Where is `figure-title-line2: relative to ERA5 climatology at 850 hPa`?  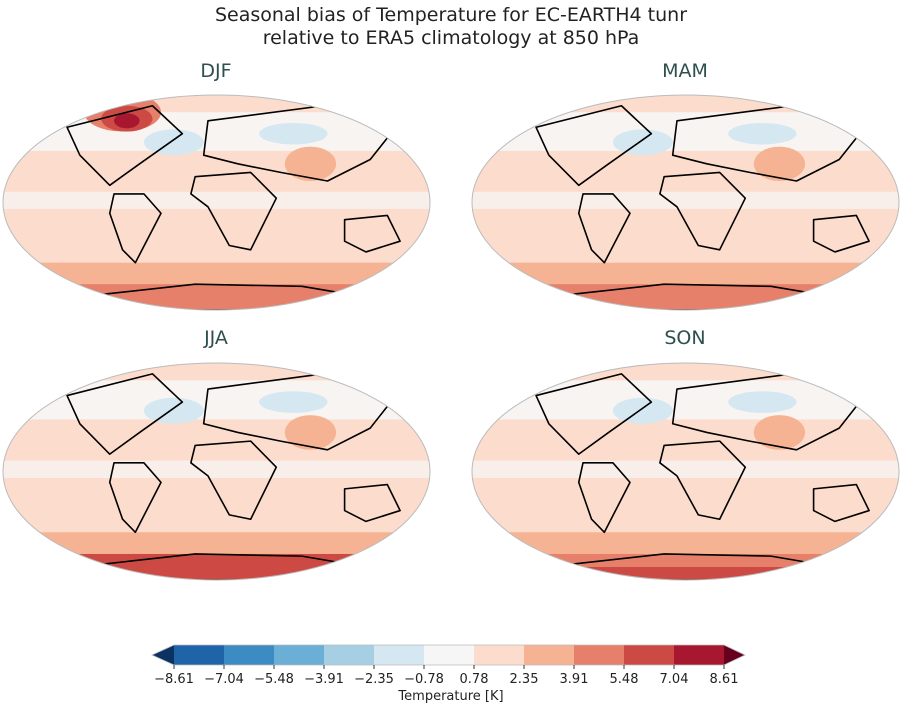
figure-title-line2: relative to ERA5 climatology at 850 hPa is located at coordinates (451, 38).